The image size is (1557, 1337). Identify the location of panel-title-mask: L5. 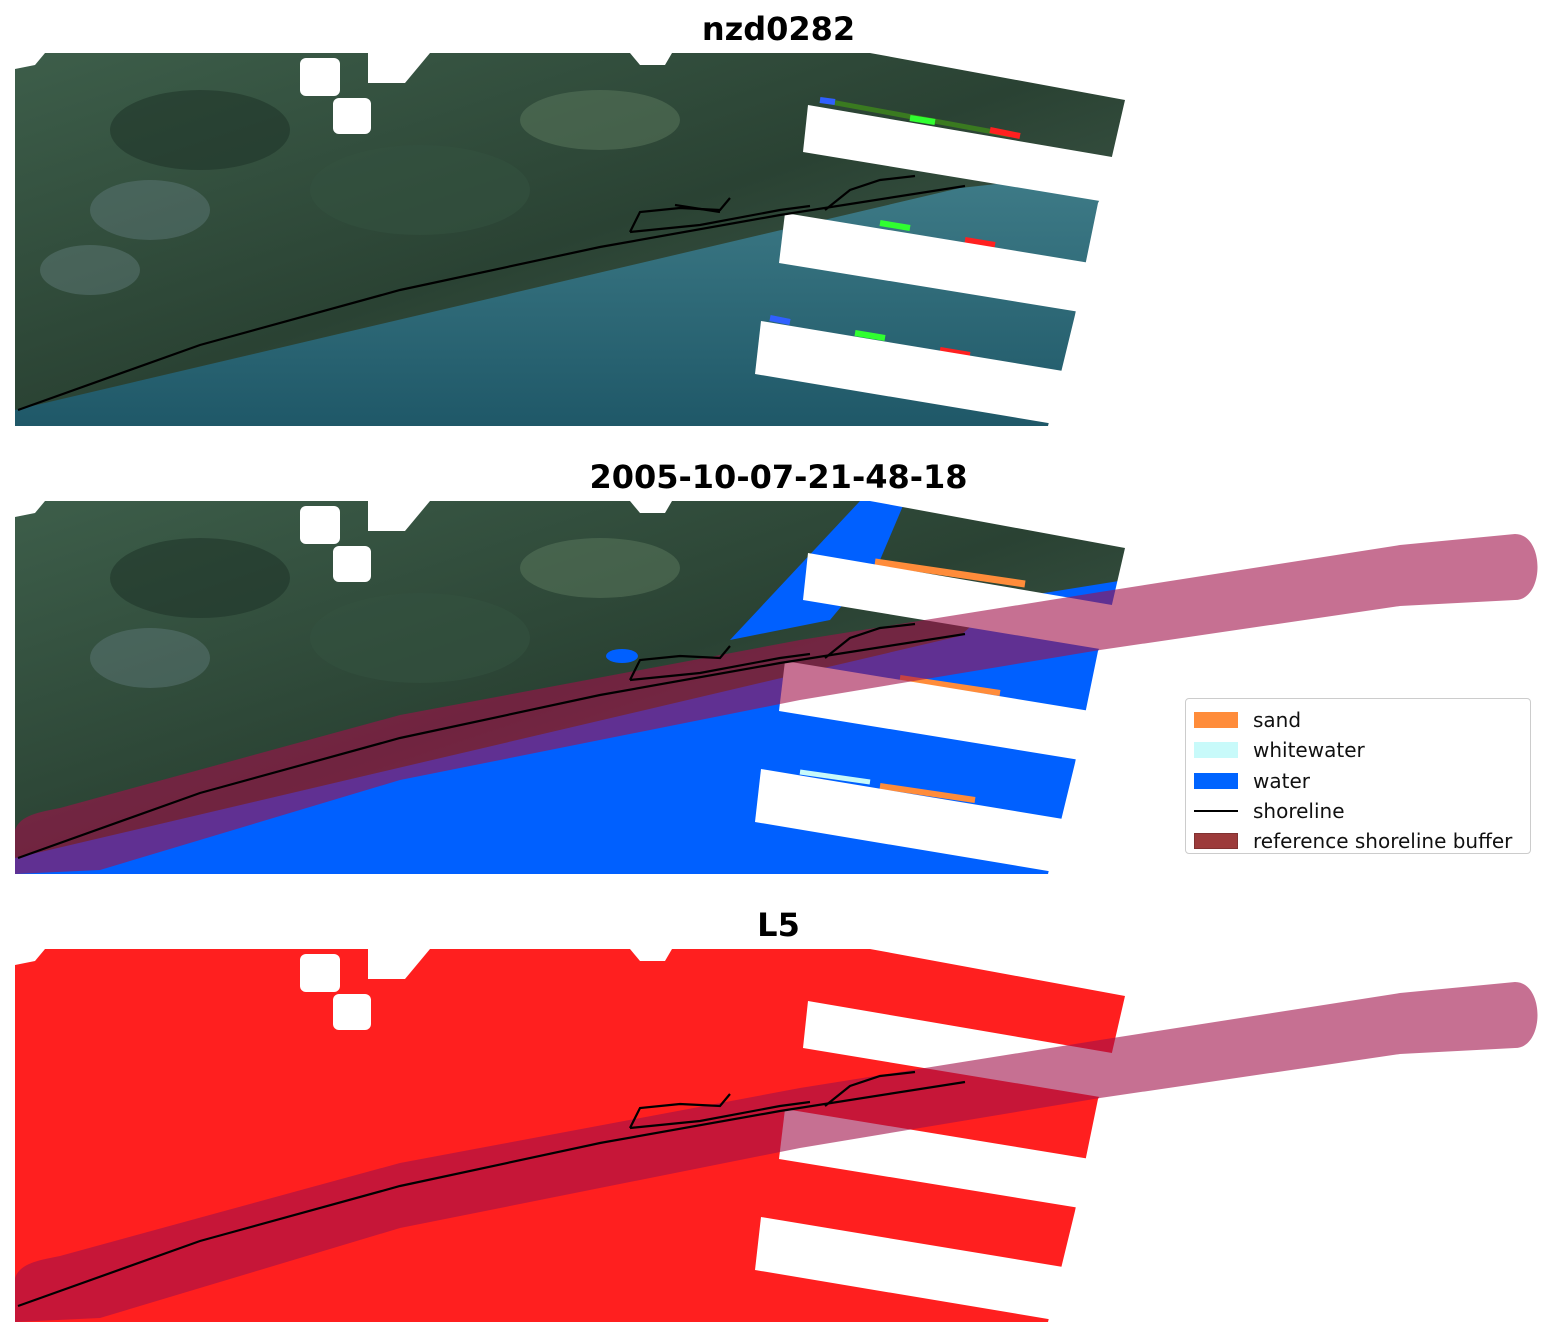
(778, 925).